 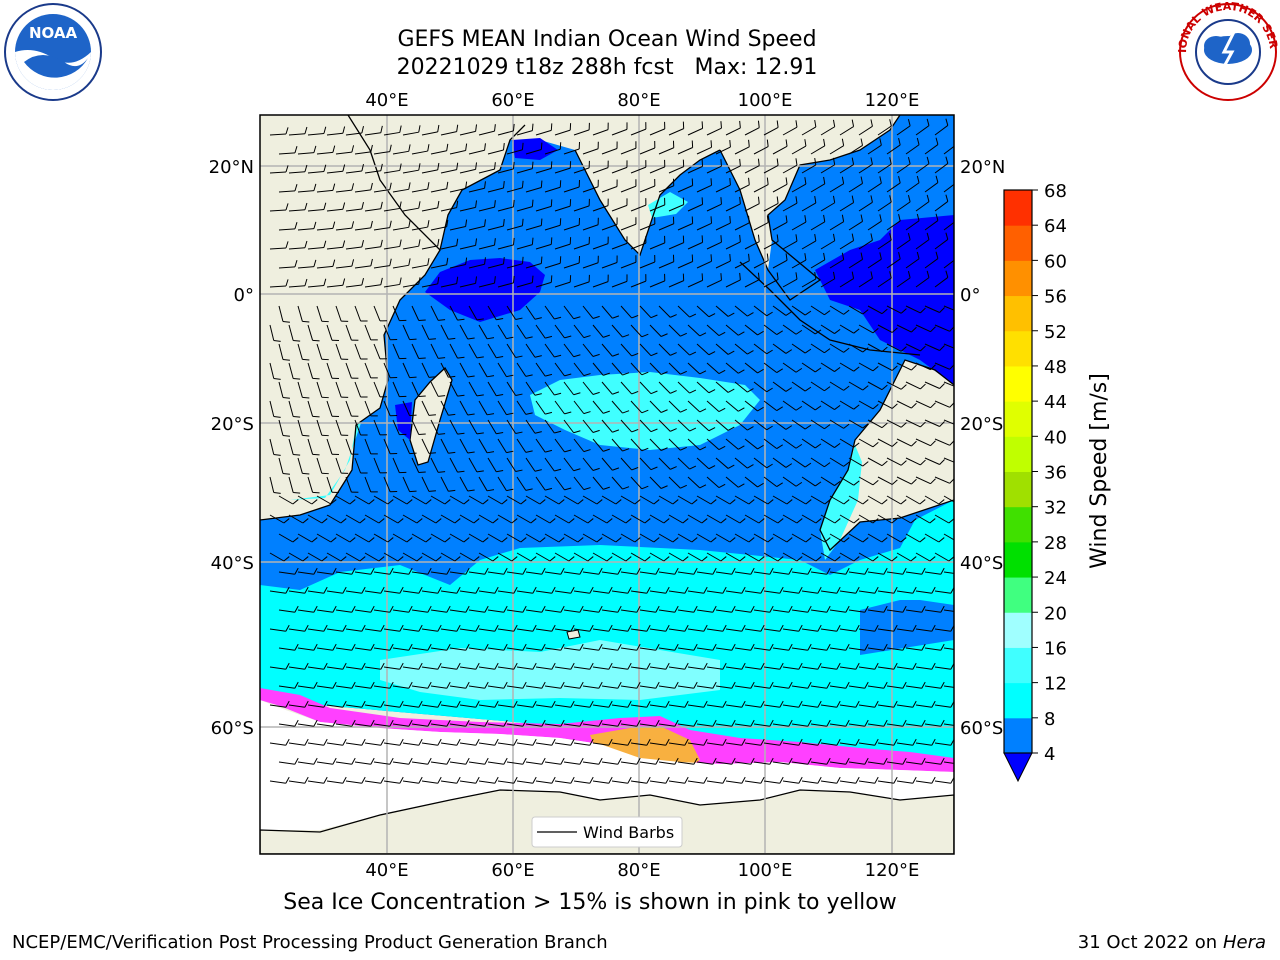 What do you see at coordinates (638, 870) in the screenshot?
I see `lon-tick-bottom: 80°E` at bounding box center [638, 870].